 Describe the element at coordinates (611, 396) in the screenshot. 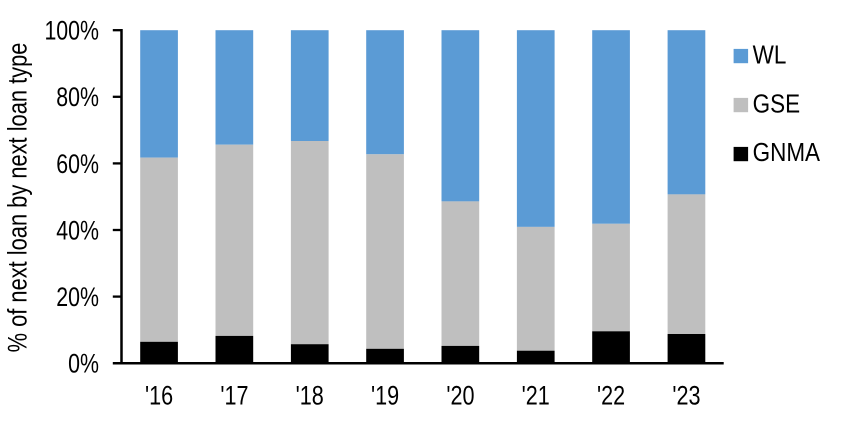

I see `svg-text: '22` at that location.